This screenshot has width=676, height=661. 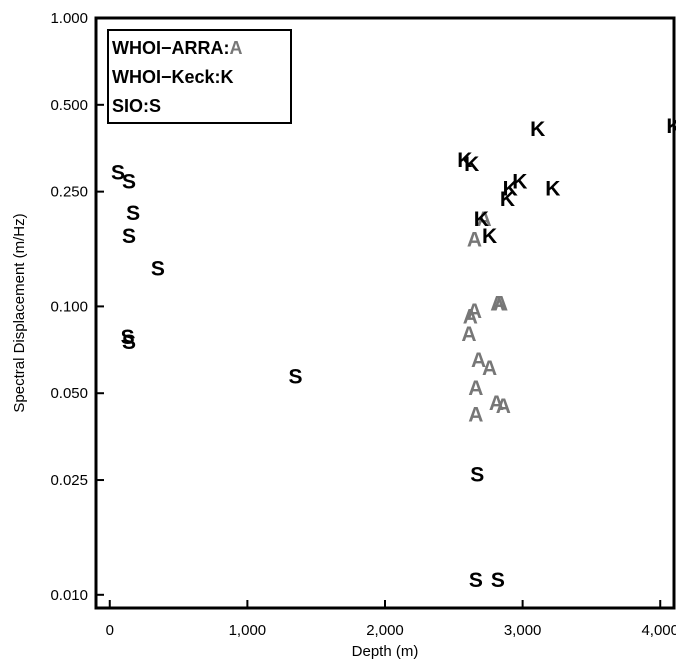 I want to click on y-tick-label: 1.000, so click(x=69, y=18).